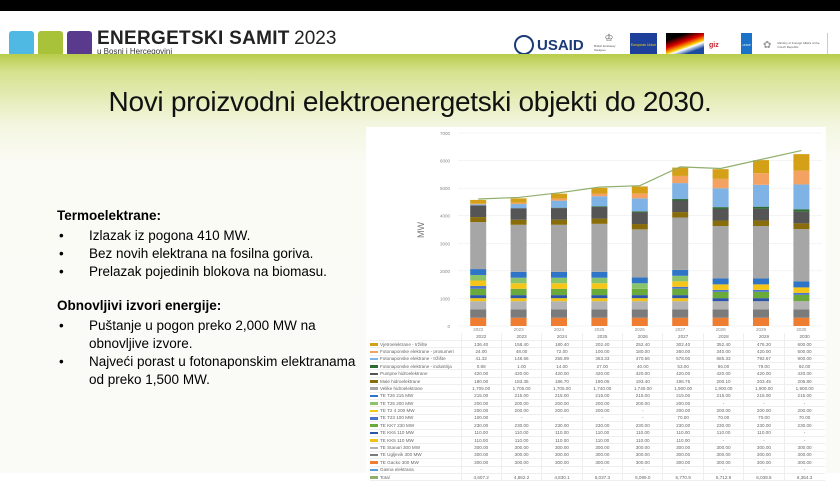 This screenshot has width=840, height=481. What do you see at coordinates (723, 388) in the screenshot?
I see `table-cell: 1,900.00` at bounding box center [723, 388].